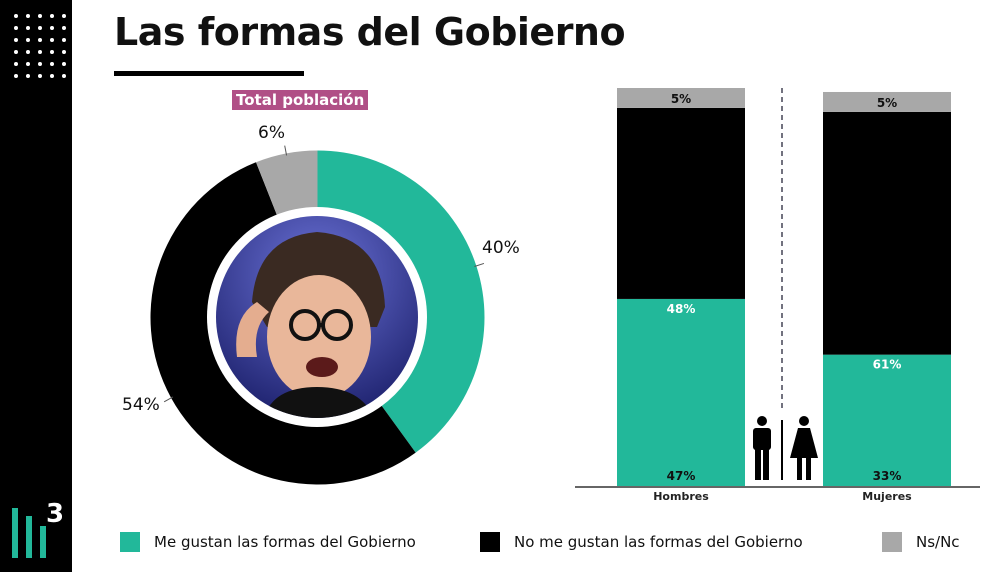 The width and height of the screenshot is (996, 572). I want to click on bar-data-label: 61%, so click(887, 365).